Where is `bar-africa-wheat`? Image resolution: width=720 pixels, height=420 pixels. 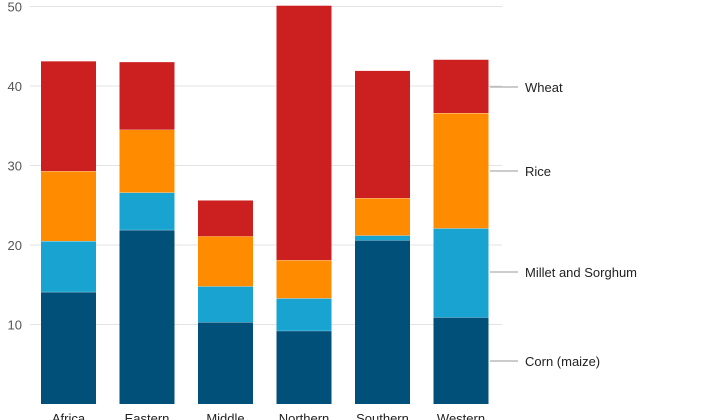
bar-africa-wheat is located at coordinates (68, 116).